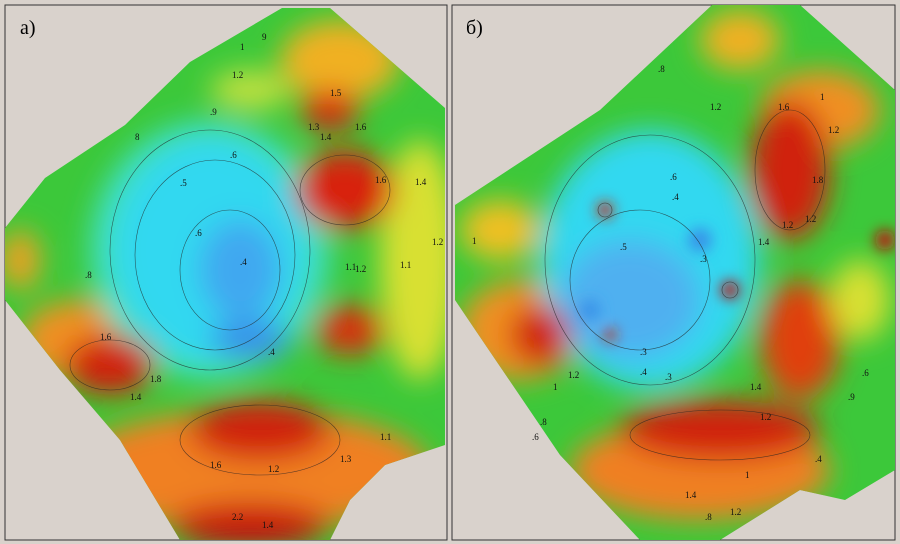  I want to click on contour-label: 9, so click(264, 37).